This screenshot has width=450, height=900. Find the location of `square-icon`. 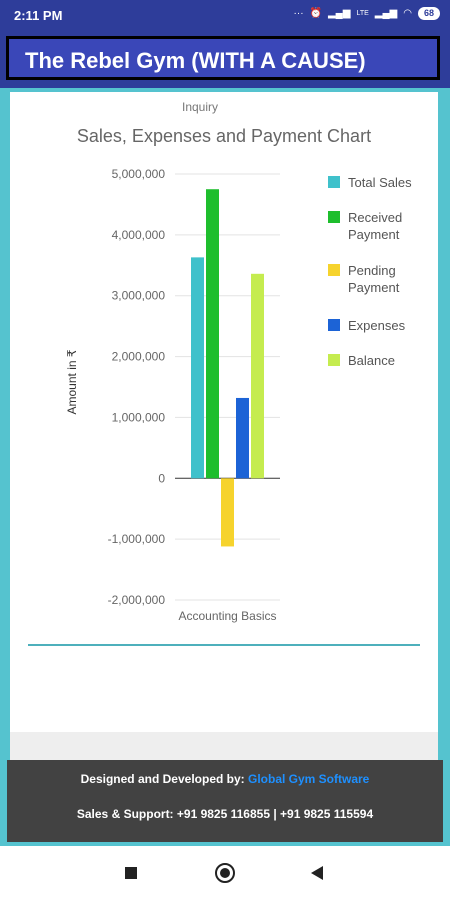

square-icon is located at coordinates (131, 873).